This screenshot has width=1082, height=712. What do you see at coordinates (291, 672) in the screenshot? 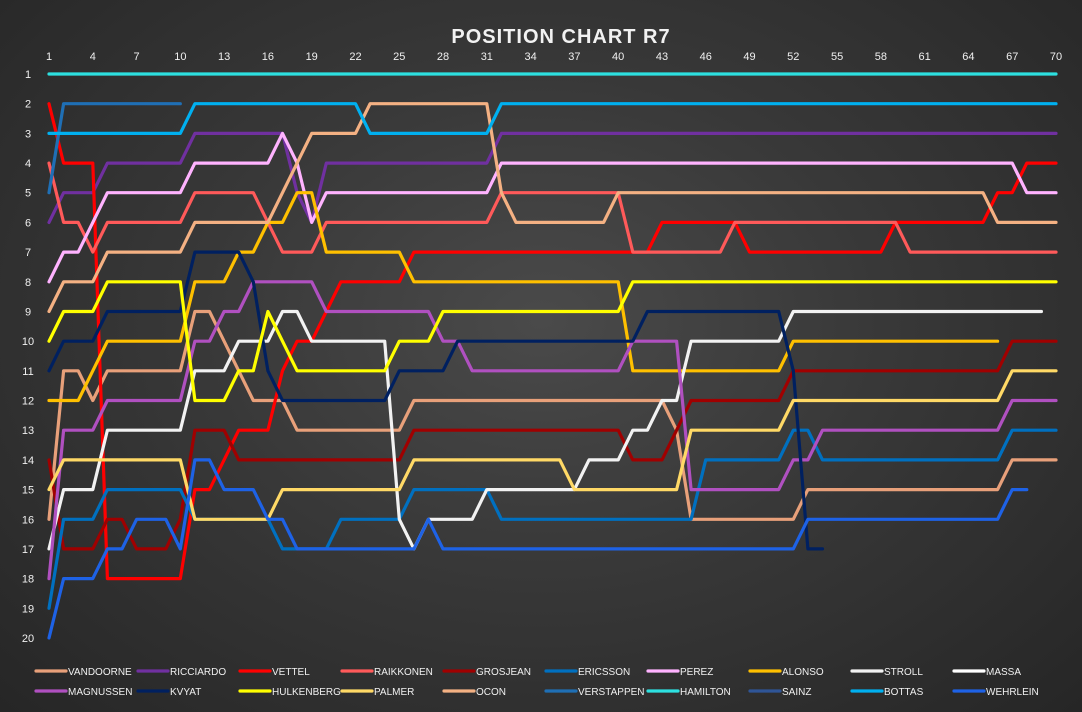
I see `legend-label: VETTEL` at bounding box center [291, 672].